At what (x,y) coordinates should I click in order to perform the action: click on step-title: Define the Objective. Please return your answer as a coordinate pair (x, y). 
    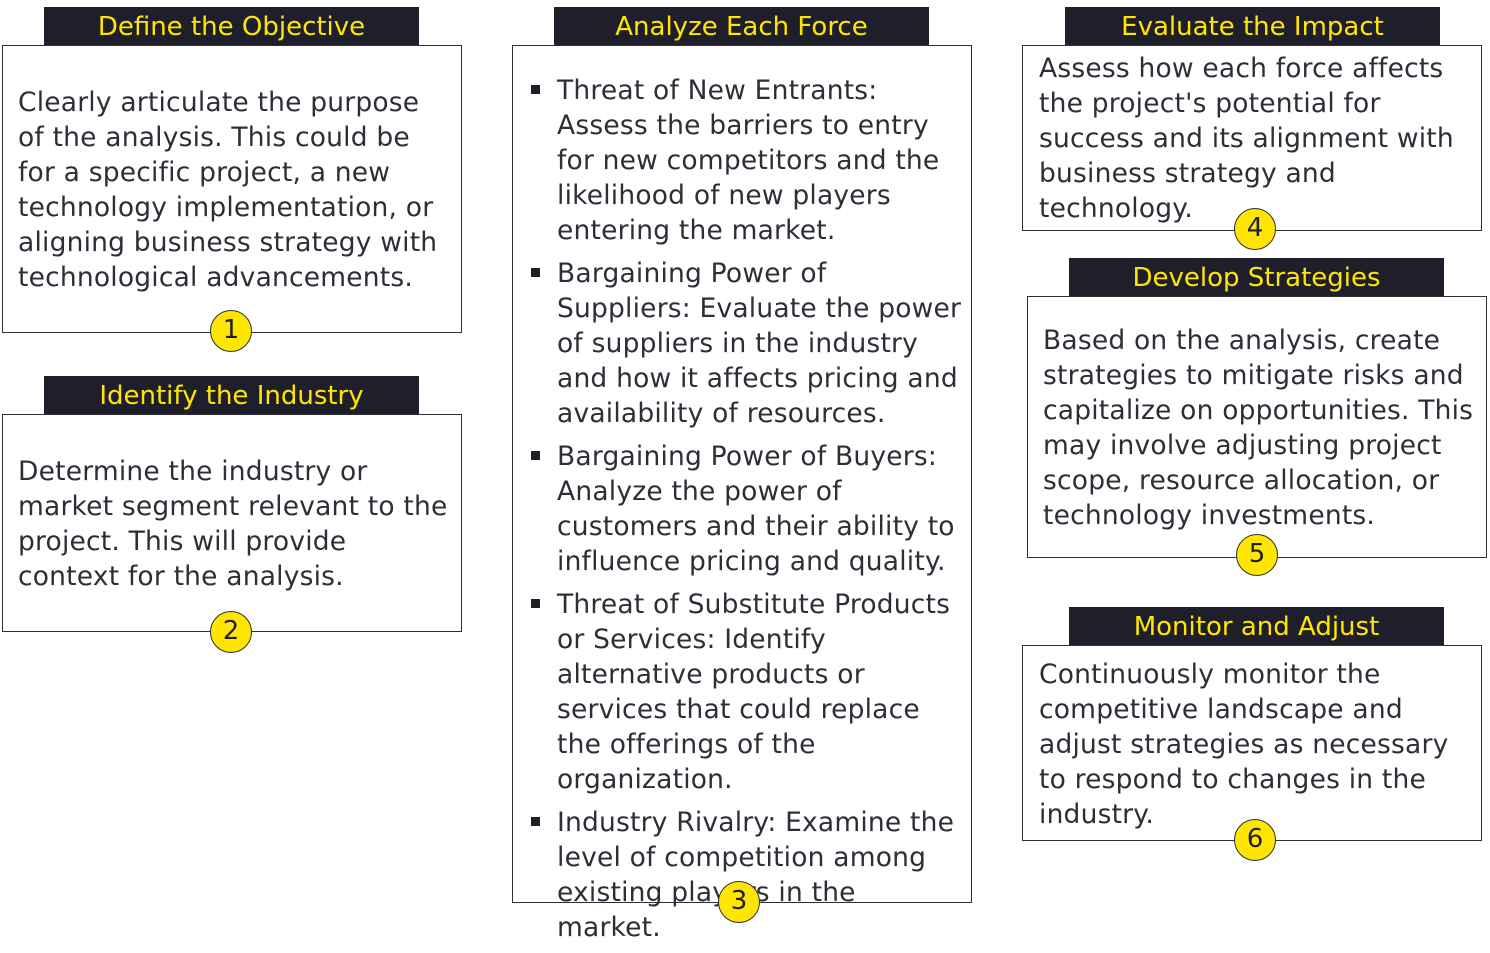
    Looking at the image, I should click on (231, 27).